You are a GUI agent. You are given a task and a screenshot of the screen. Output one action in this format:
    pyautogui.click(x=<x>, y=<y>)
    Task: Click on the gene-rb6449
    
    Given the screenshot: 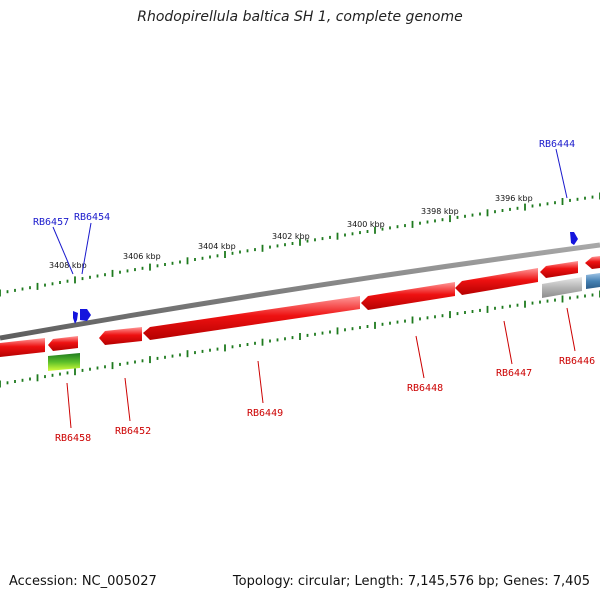 What is the action you would take?
    pyautogui.click(x=251, y=318)
    